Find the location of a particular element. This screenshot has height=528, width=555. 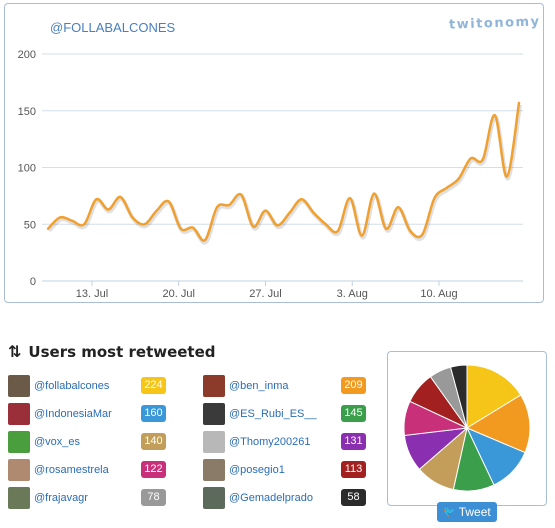

user-item: @rosamestrela is located at coordinates (58, 470).